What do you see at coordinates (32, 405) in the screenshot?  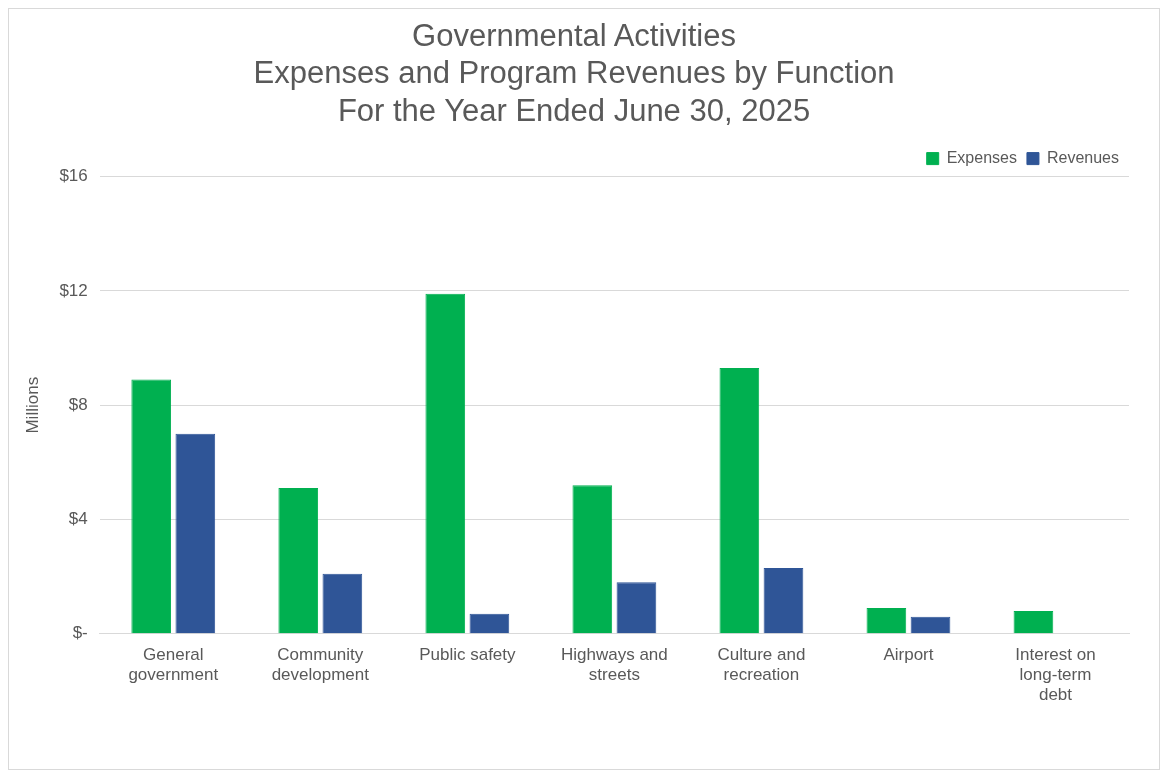 I see `y-axis-title: Millions` at bounding box center [32, 405].